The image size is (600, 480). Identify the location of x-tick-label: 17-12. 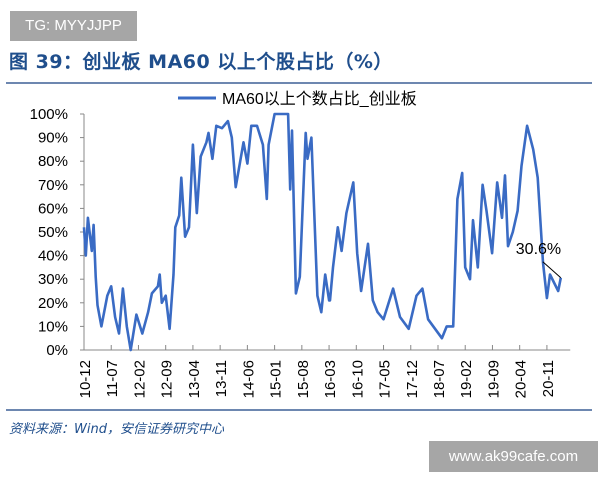
(412, 379).